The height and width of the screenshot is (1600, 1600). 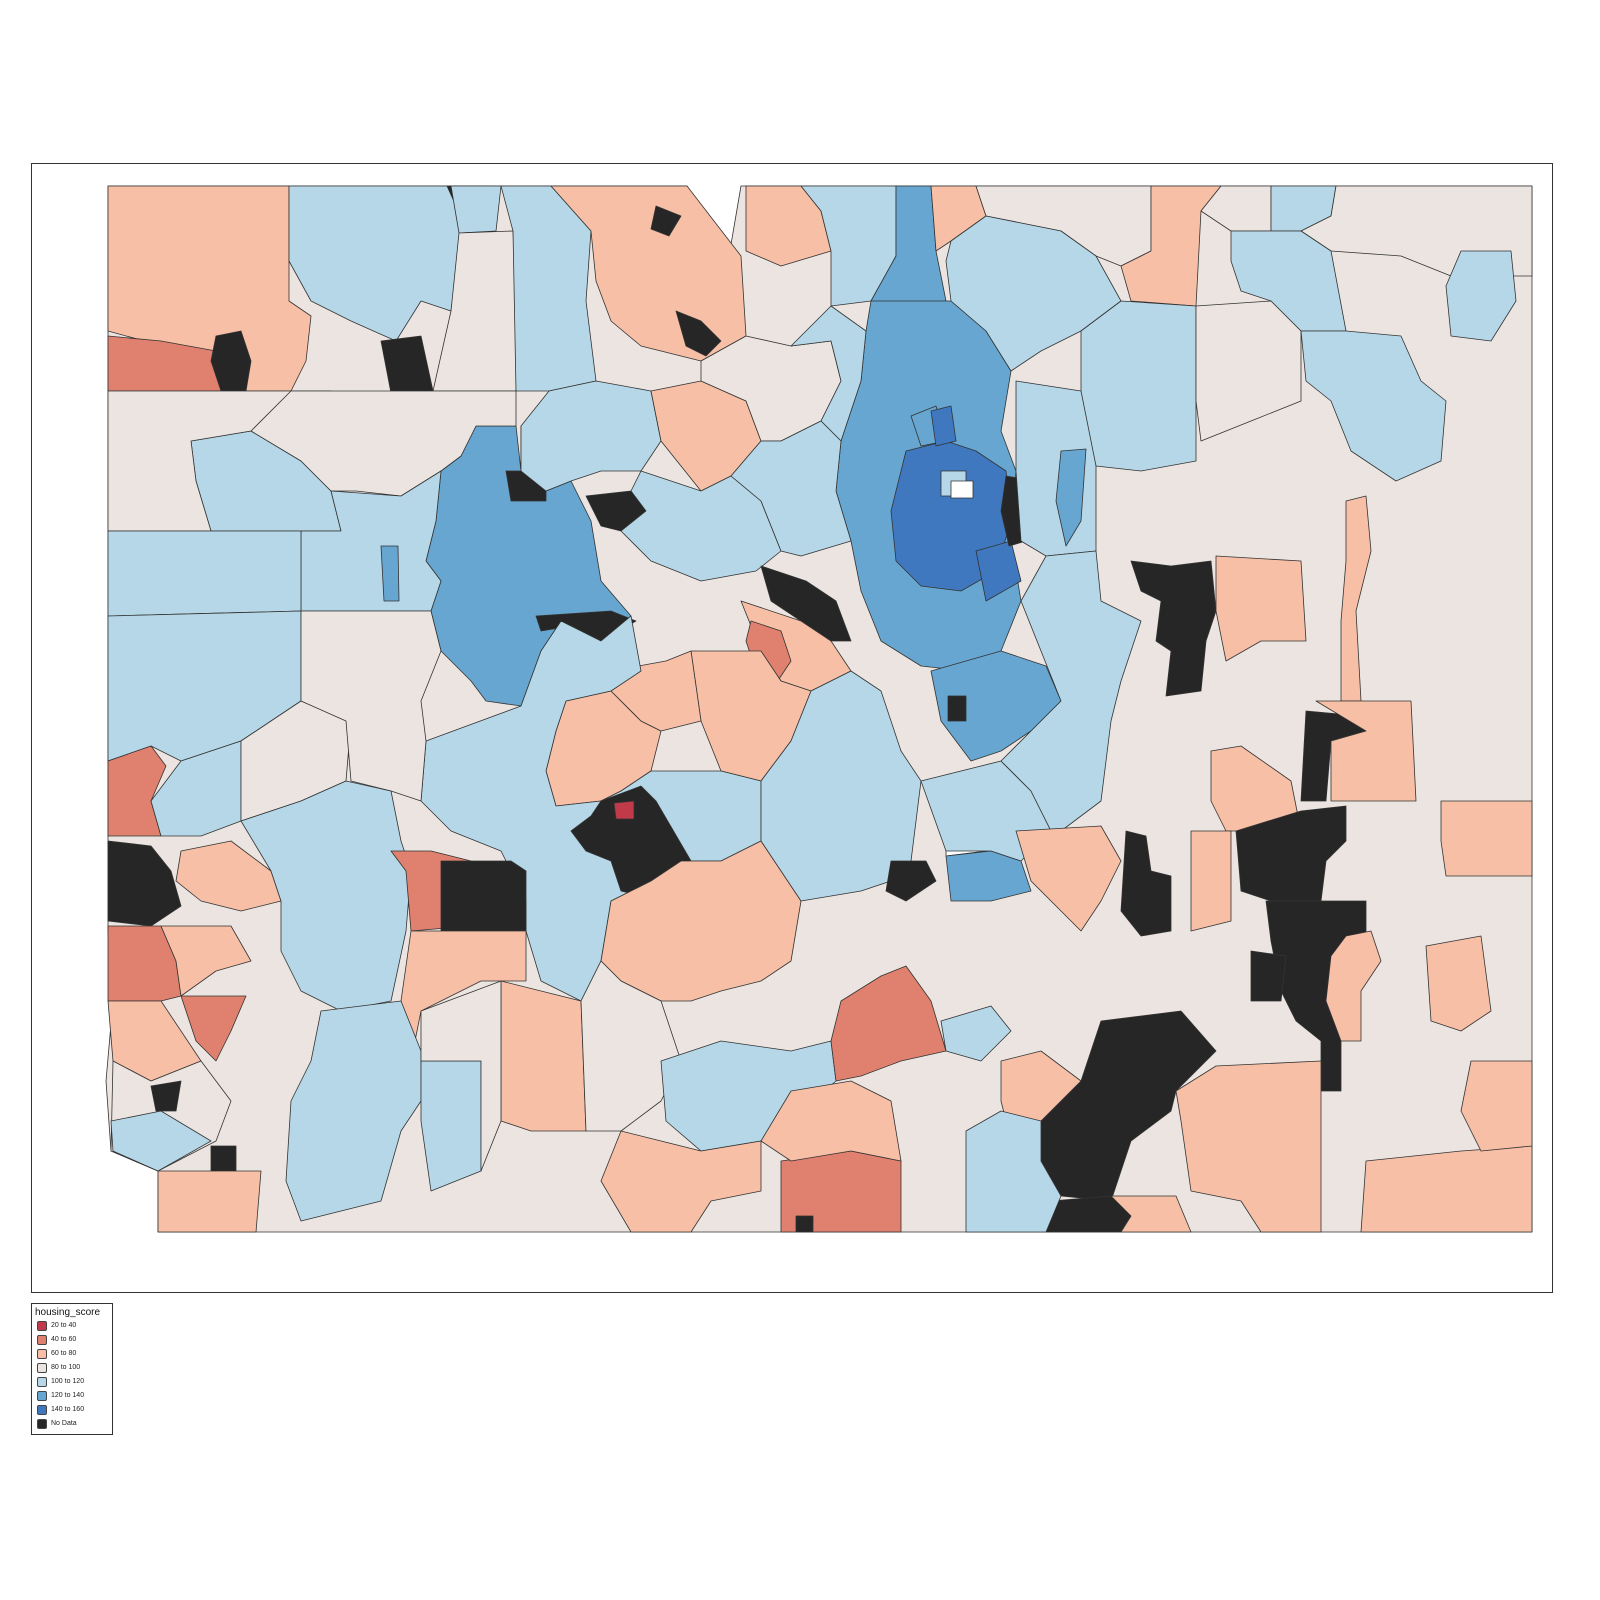 What do you see at coordinates (64, 1353) in the screenshot?
I see `legend-label: 60 to 80` at bounding box center [64, 1353].